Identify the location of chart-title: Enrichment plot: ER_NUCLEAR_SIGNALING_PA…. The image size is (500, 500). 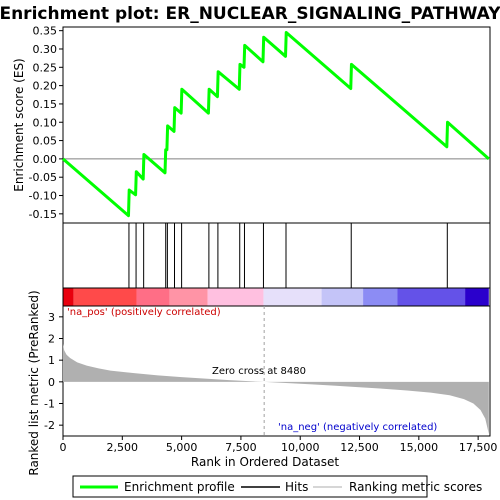
(250, 14).